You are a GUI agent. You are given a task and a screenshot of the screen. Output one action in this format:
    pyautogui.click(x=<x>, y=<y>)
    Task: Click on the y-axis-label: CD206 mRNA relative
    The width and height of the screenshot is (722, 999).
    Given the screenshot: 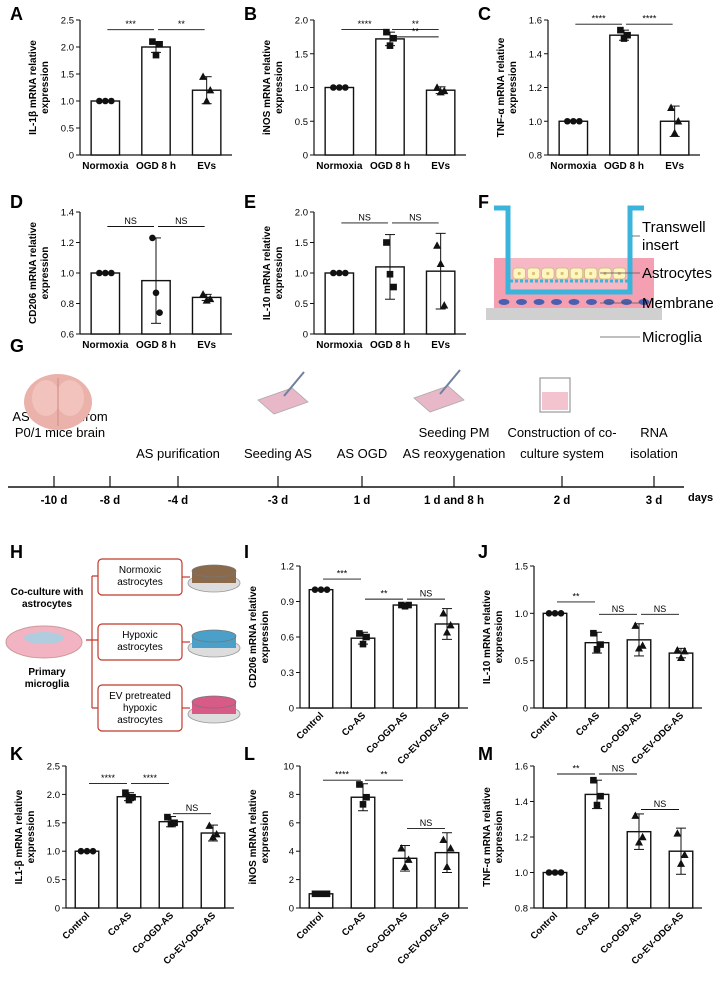 What is the action you would take?
    pyautogui.click(x=33, y=273)
    